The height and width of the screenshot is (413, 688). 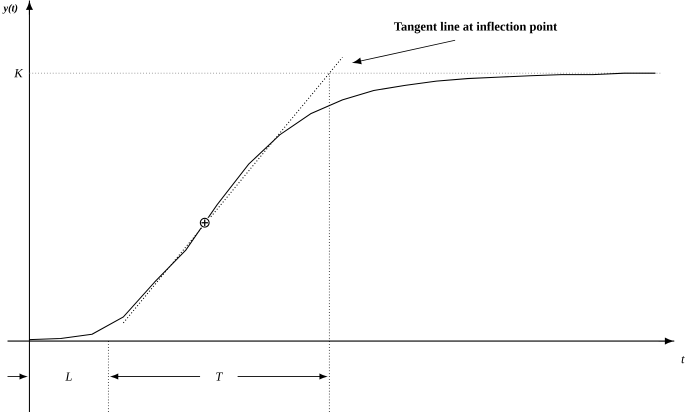 I want to click on ref-line-label: K, so click(x=19, y=73).